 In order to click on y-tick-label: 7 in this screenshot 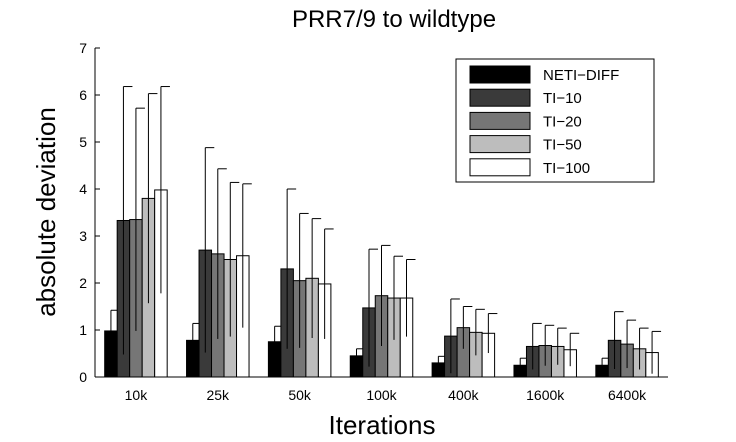, I will do `click(83, 48)`.